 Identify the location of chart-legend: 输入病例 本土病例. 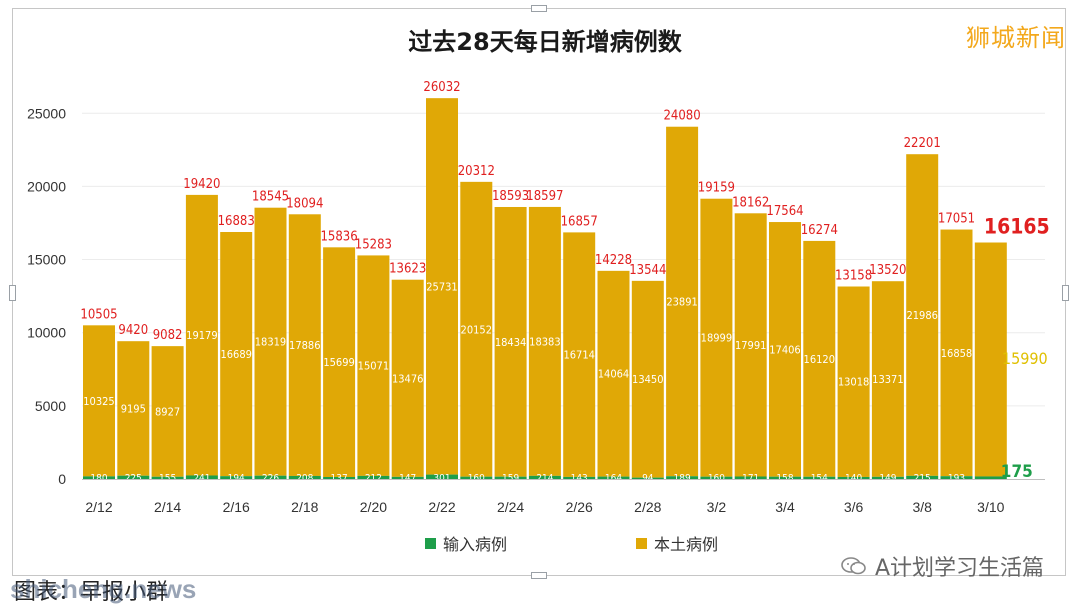
(571, 544).